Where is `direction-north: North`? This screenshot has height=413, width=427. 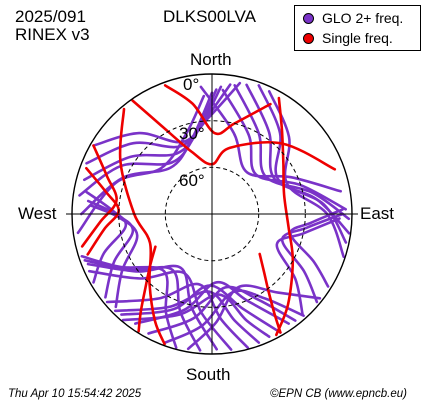 direction-north: North is located at coordinates (211, 59).